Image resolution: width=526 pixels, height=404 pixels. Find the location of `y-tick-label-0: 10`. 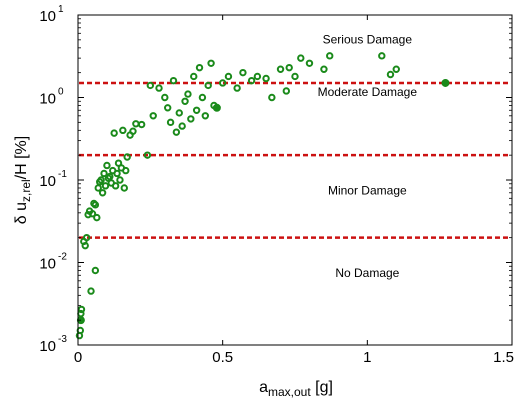

y-tick-label-0: 10 is located at coordinates (47, 346).